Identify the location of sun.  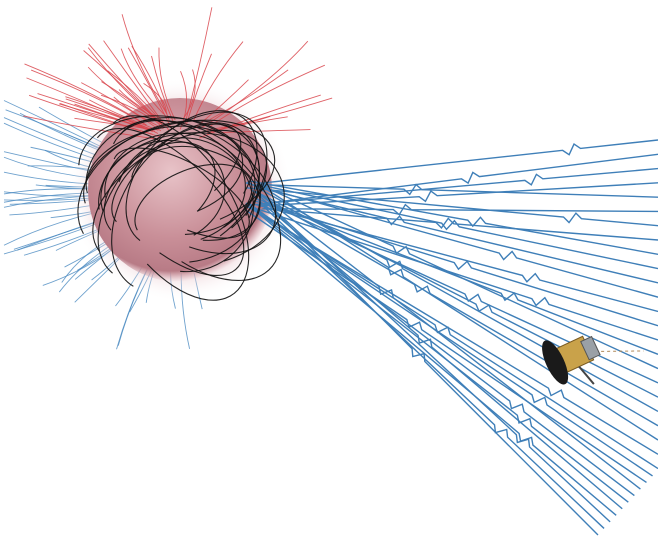
(180, 190).